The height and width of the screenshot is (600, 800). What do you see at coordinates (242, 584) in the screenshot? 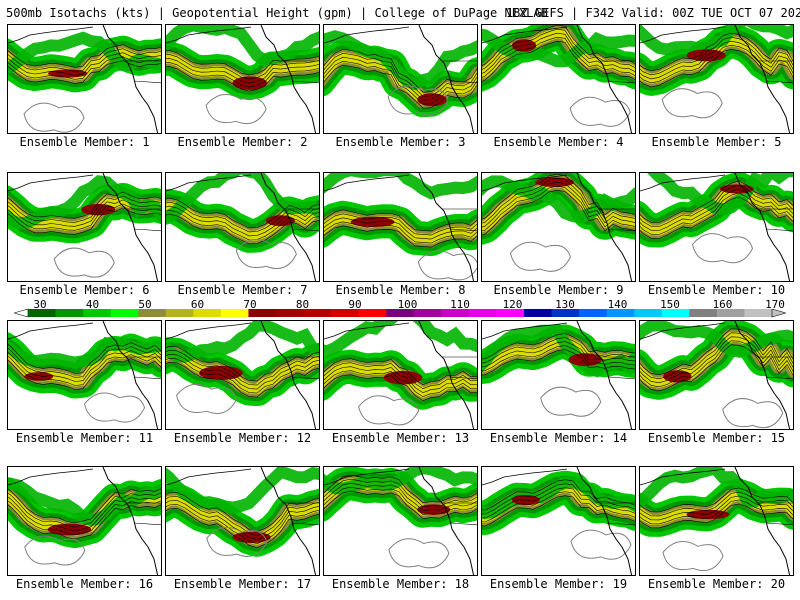
I see `member-label: Ensemble Member: 17` at bounding box center [242, 584].